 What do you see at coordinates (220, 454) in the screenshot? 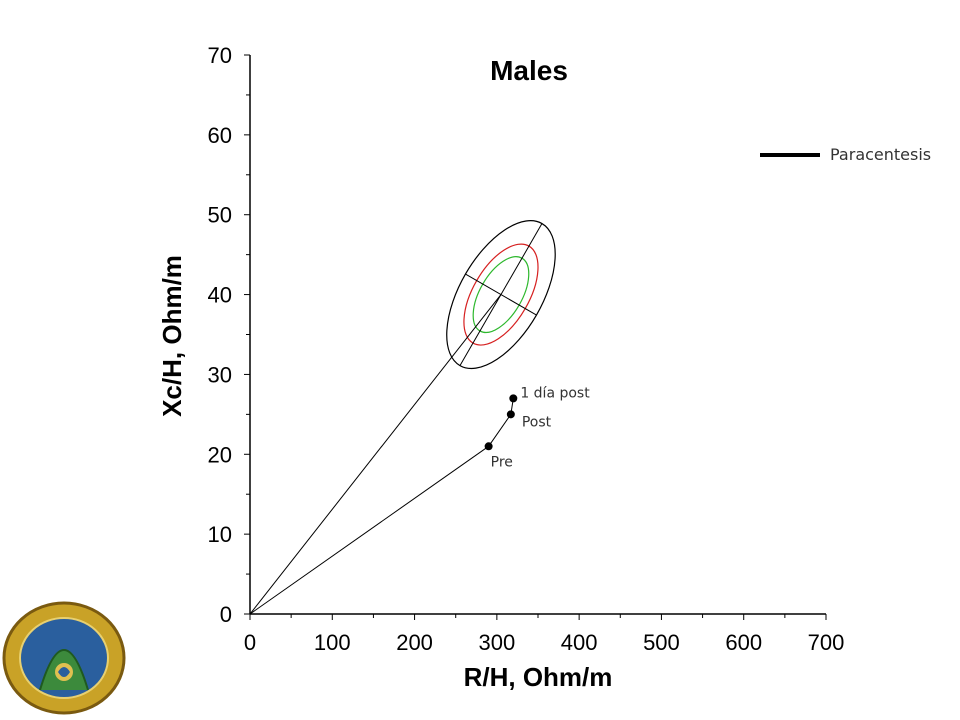
I see `y-tick-label: 20` at bounding box center [220, 454].